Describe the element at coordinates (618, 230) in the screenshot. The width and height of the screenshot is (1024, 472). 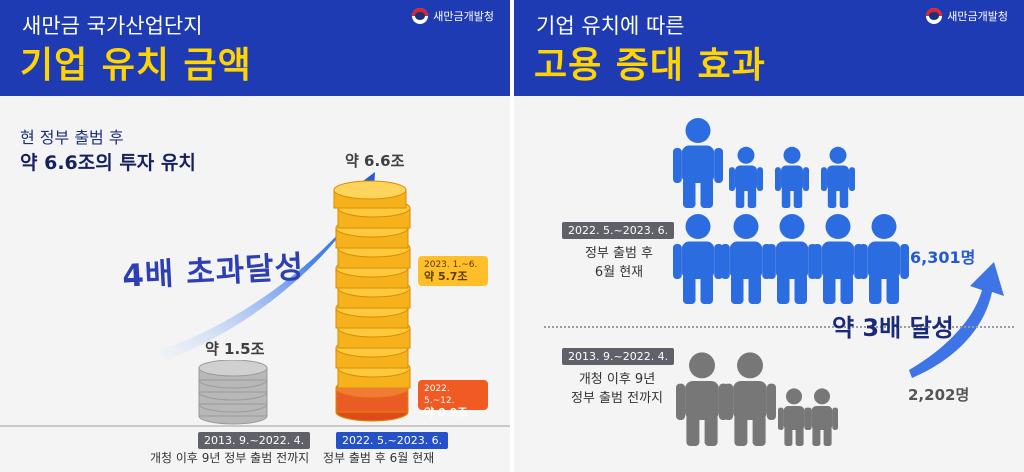
I see `after-period-badge-right: 2022. 5.~2023. 6.` at that location.